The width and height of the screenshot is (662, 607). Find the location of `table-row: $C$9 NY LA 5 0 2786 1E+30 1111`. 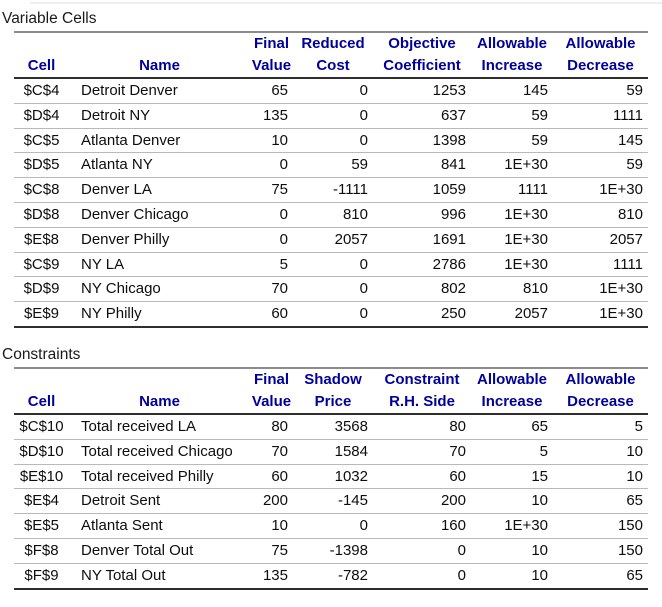

table-row: $C$9 NY LA 5 0 2786 1E+30 1111 is located at coordinates (331, 265).